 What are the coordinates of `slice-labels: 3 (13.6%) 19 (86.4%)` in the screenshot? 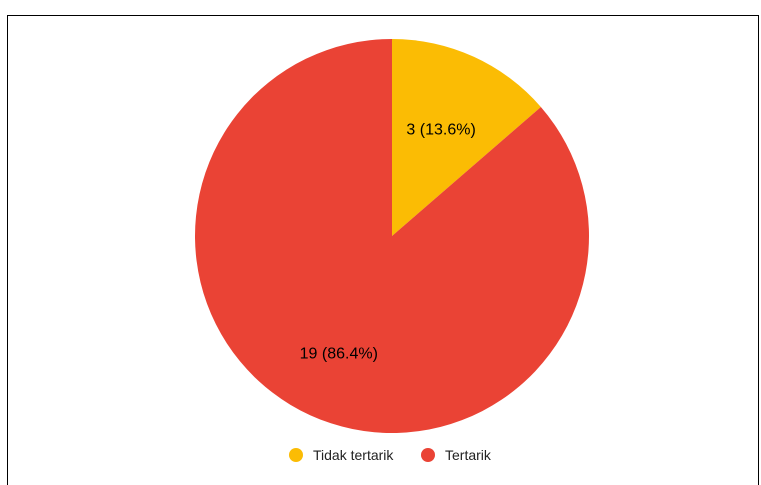 It's located at (388, 242).